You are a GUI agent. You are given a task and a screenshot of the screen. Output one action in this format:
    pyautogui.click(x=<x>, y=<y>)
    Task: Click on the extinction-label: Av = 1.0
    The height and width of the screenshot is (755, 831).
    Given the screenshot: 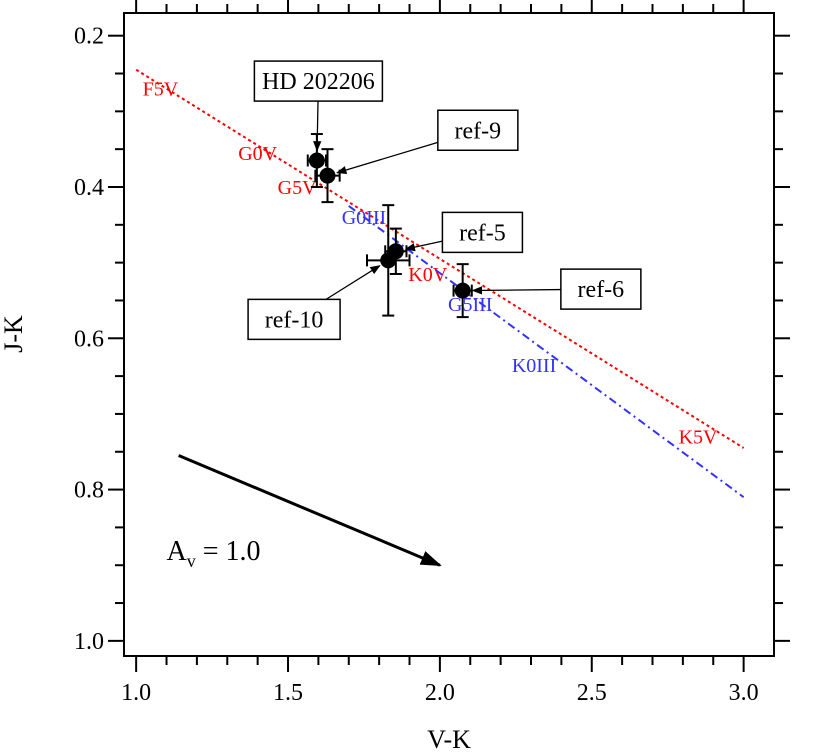 What is the action you would take?
    pyautogui.click(x=214, y=553)
    